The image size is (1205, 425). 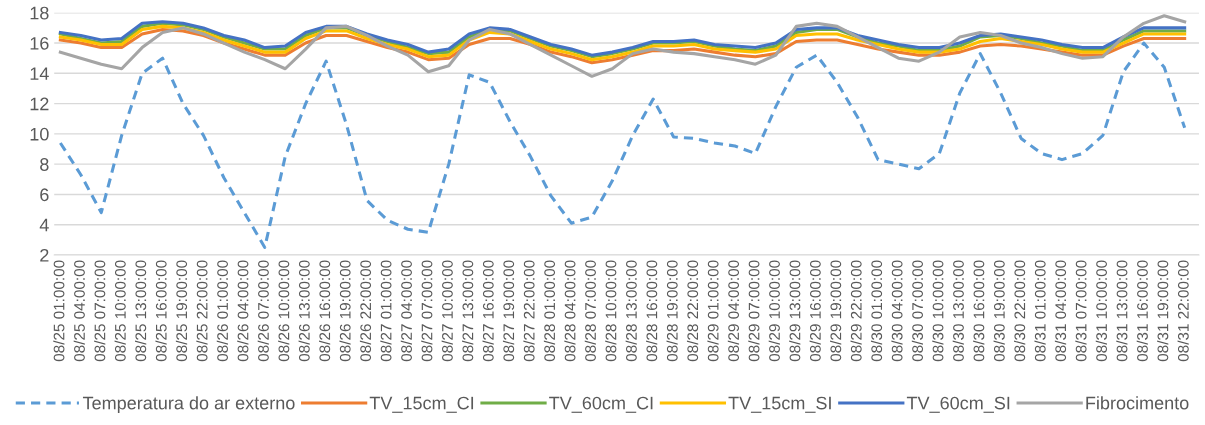 I want to click on x-tick-label: 08/25 19:00:00, so click(x=181, y=311).